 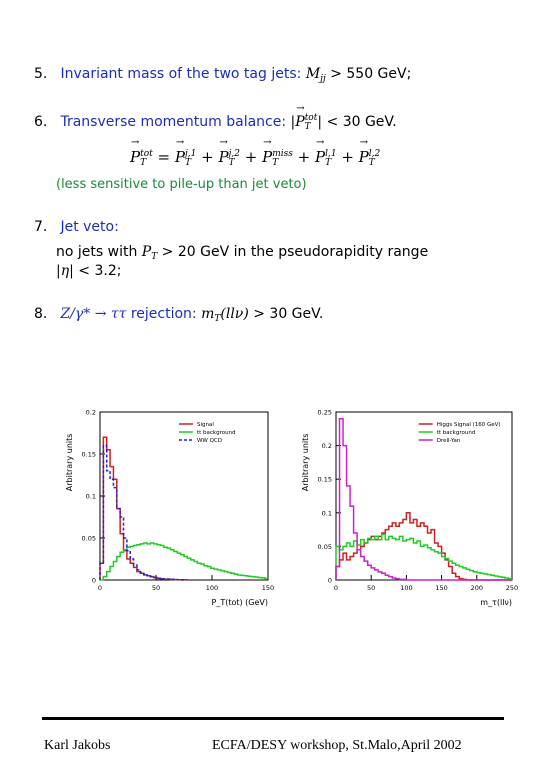 I want to click on x-tick-label: 250, so click(x=512, y=588).